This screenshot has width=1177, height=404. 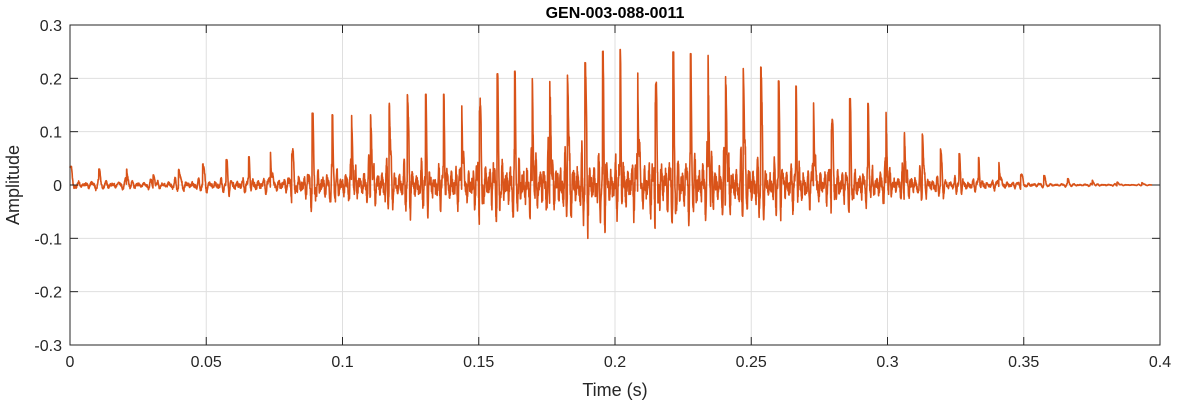 I want to click on x-tick-labels: 0 0.05 0.1 0.15 0.2 0.25 0.3 0.35 0.4, so click(x=619, y=362).